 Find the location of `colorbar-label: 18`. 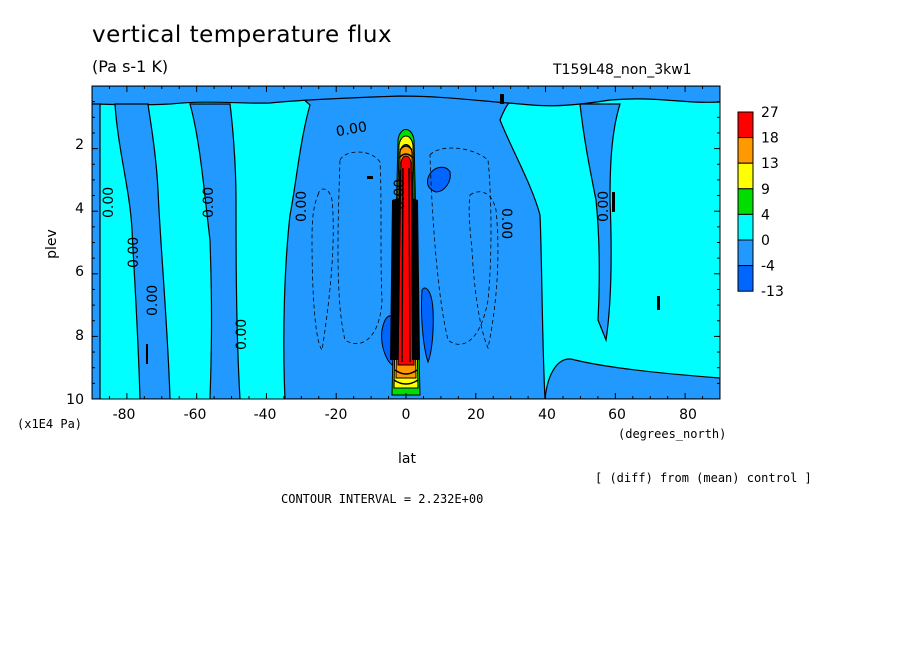

colorbar-label: 18 is located at coordinates (770, 139).